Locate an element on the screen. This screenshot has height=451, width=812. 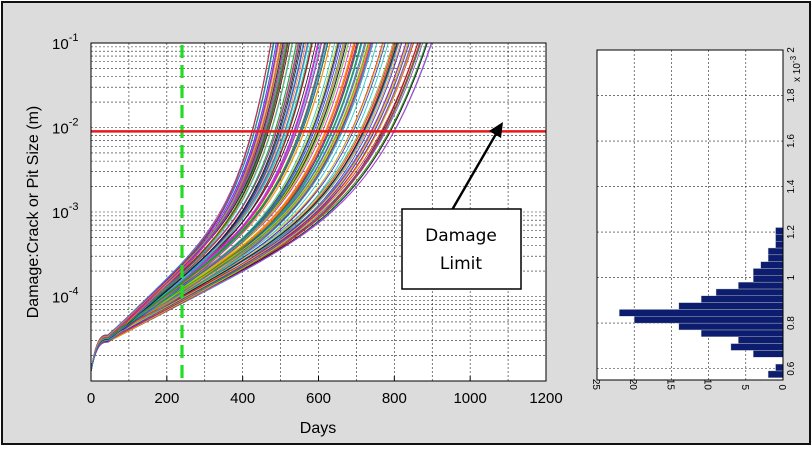
histogram-y-tick-label: 0.8 is located at coordinates (791, 323).